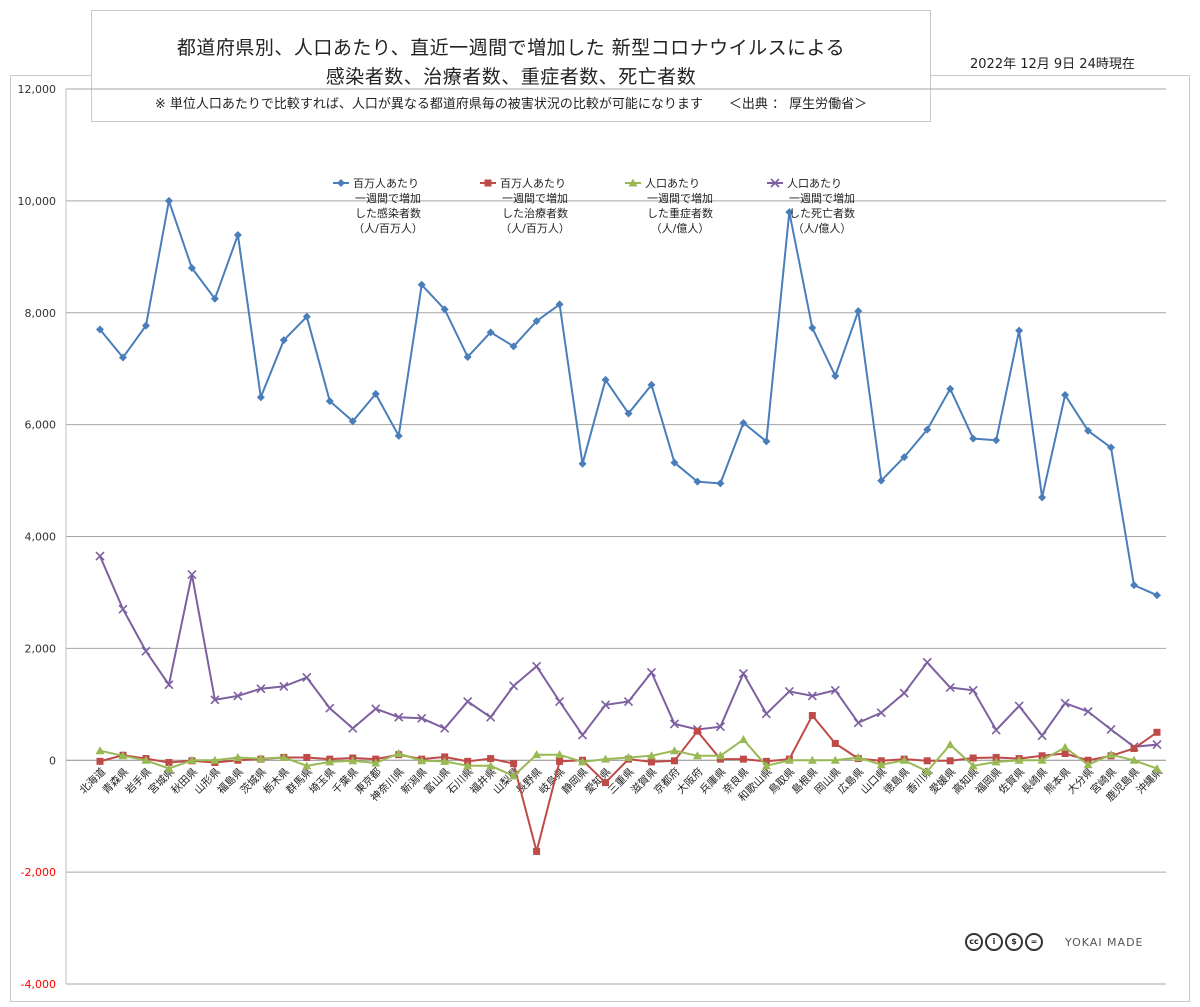 The image size is (1200, 1007). I want to click on brand-logo: YOKAI MADE, so click(1104, 942).